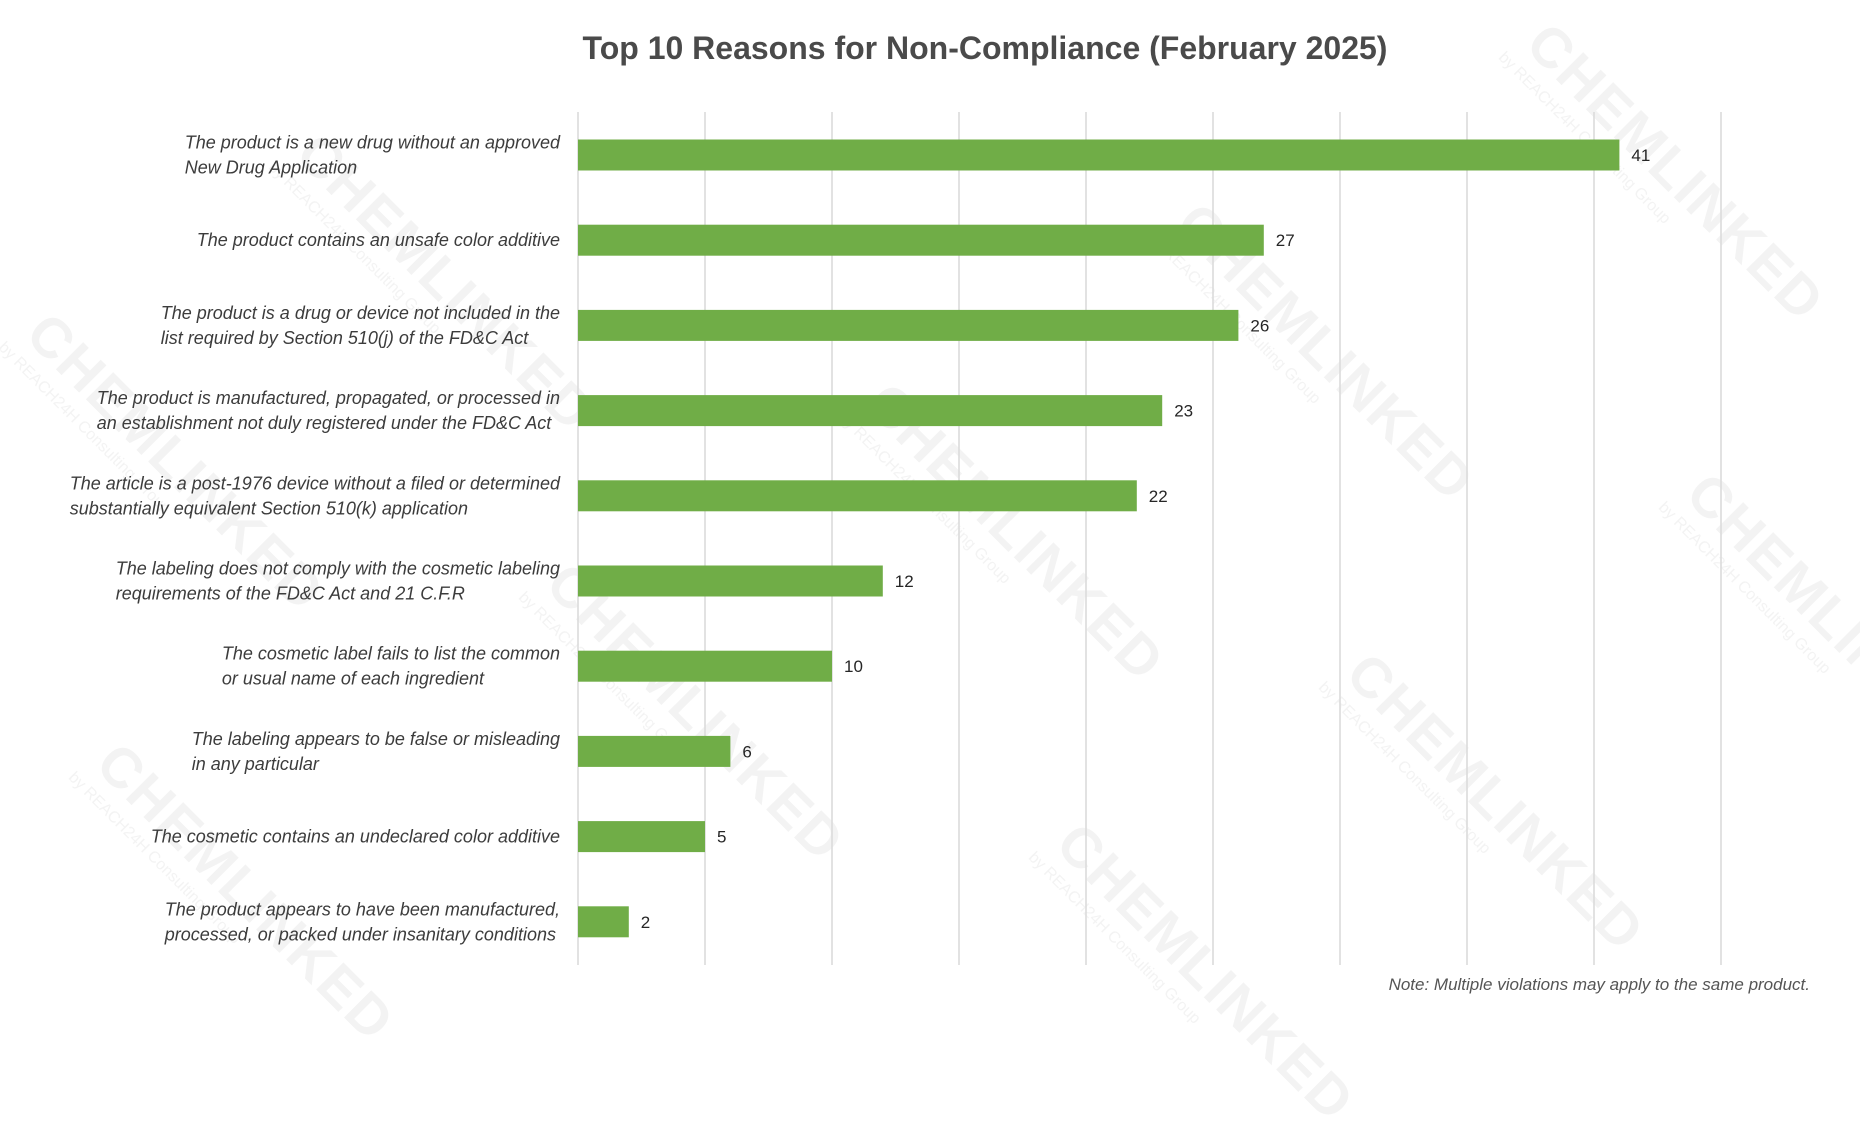 The height and width of the screenshot is (1147, 1860). I want to click on data-label: 23, so click(1183, 411).